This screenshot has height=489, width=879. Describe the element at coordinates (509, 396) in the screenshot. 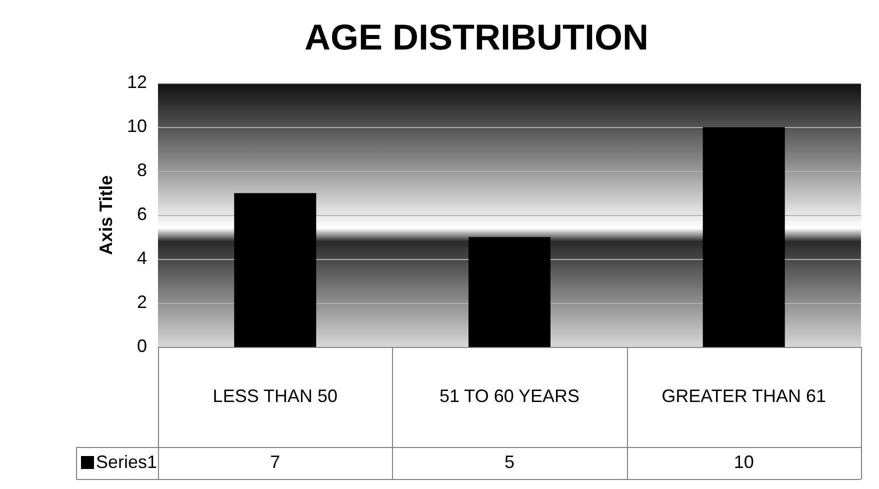

I see `x-tick-label: 51 TO 60 YEARS` at that location.